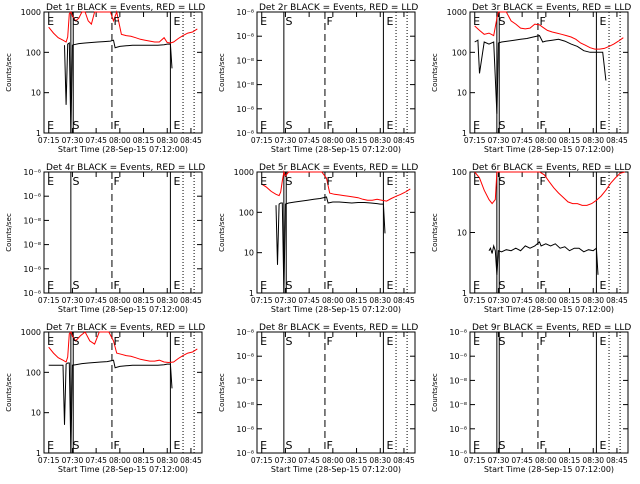 The height and width of the screenshot is (484, 640). What do you see at coordinates (543, 258) in the screenshot?
I see `events-series-line` at bounding box center [543, 258].